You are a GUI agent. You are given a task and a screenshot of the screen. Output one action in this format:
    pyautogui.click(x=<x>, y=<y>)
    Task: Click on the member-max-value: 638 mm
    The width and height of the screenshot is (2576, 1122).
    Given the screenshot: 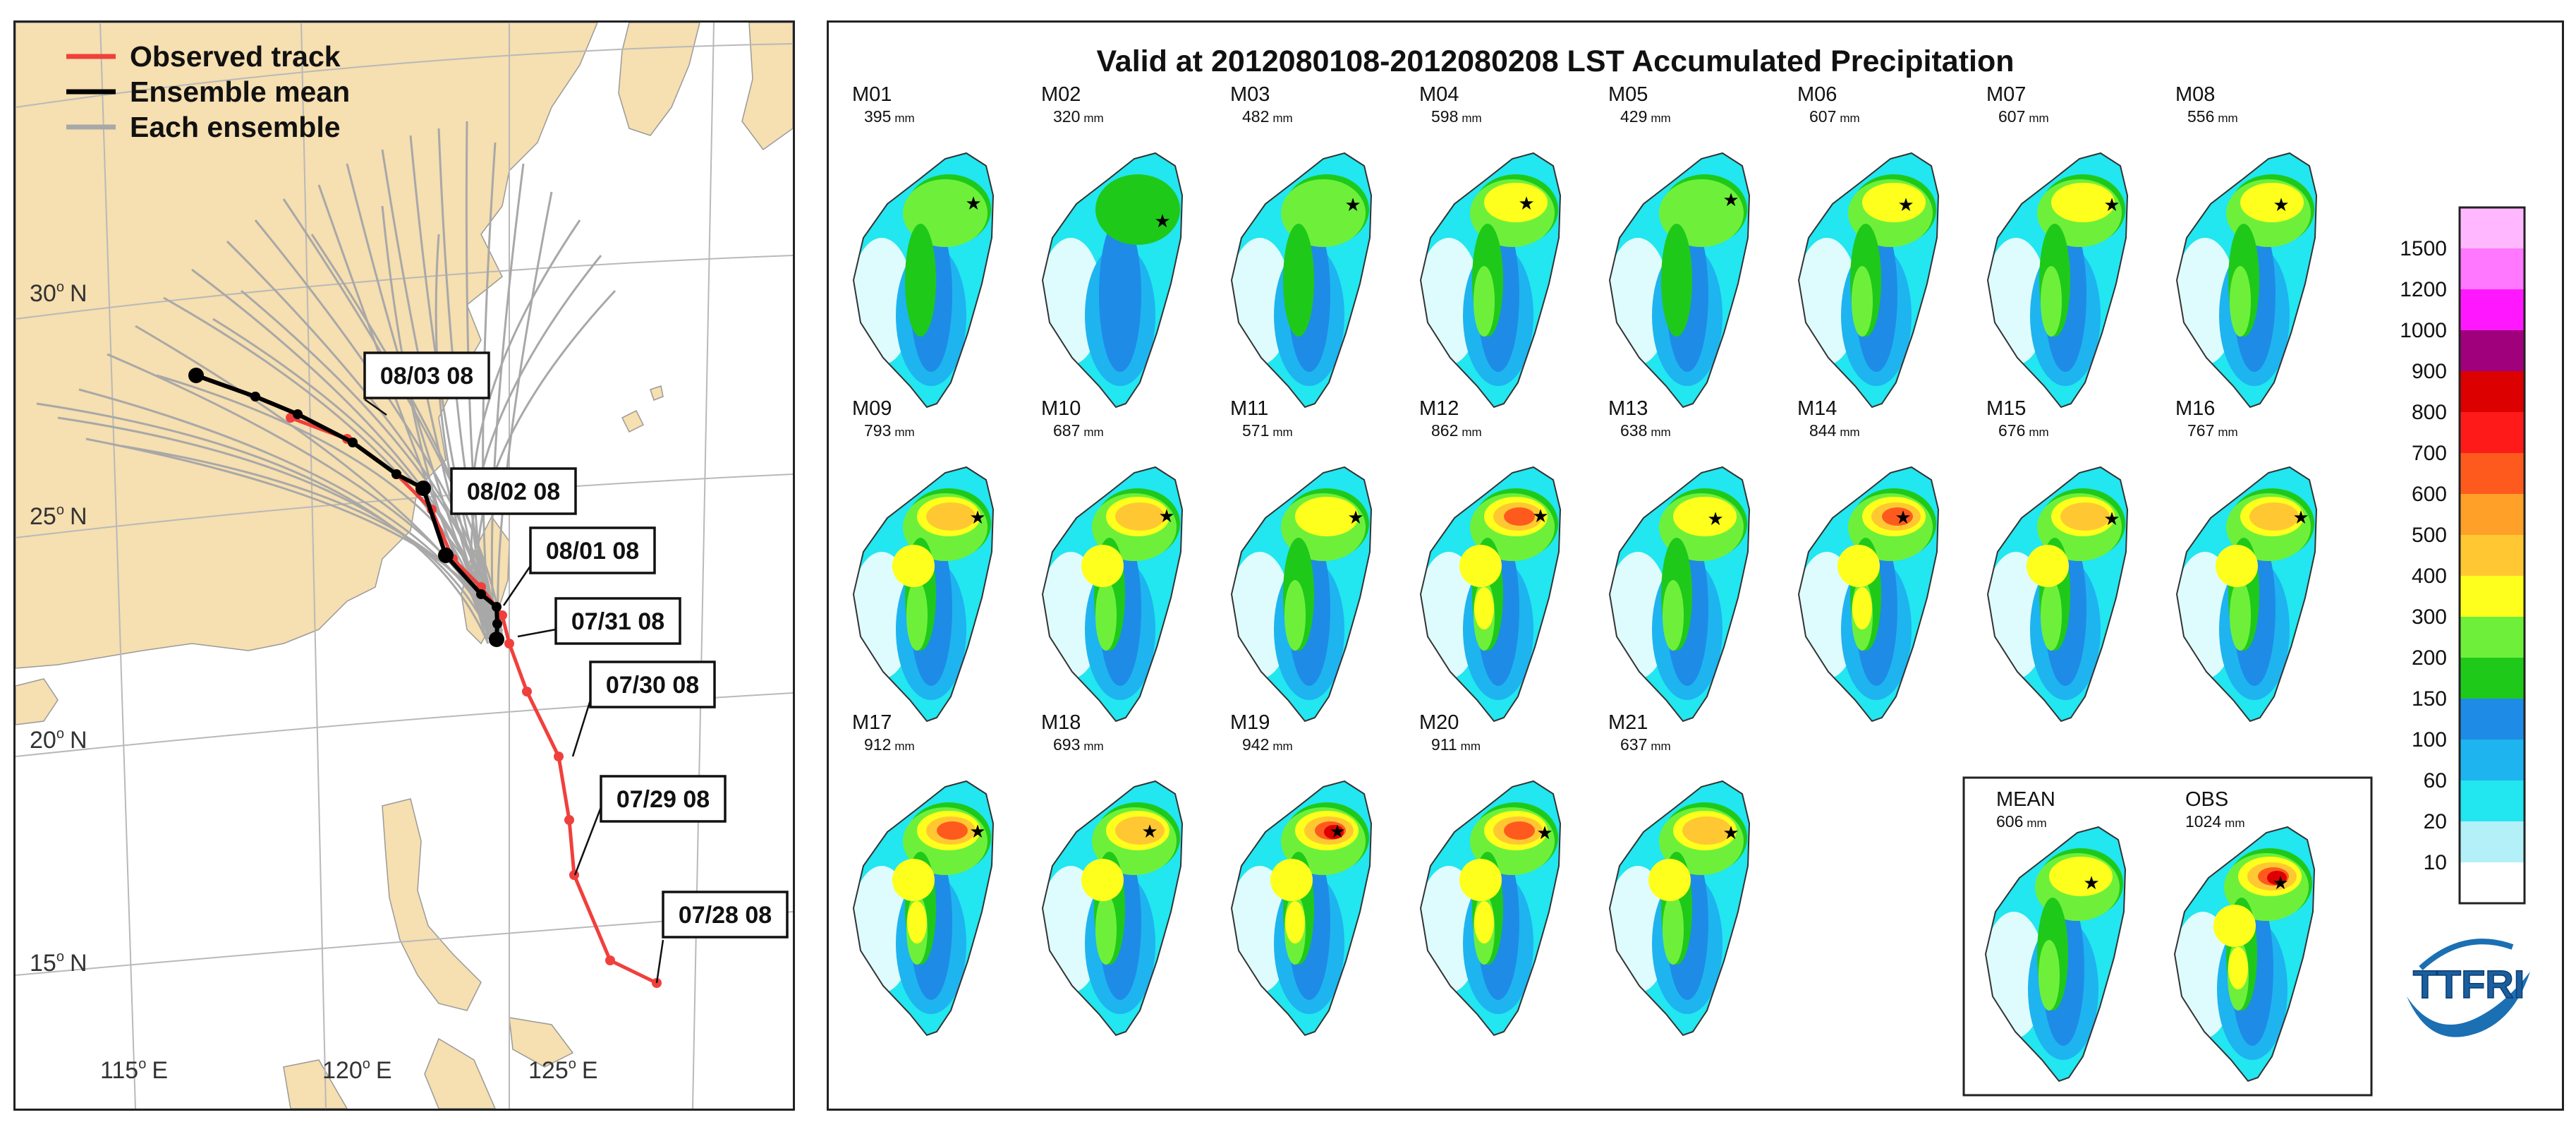 What is the action you would take?
    pyautogui.click(x=1645, y=430)
    